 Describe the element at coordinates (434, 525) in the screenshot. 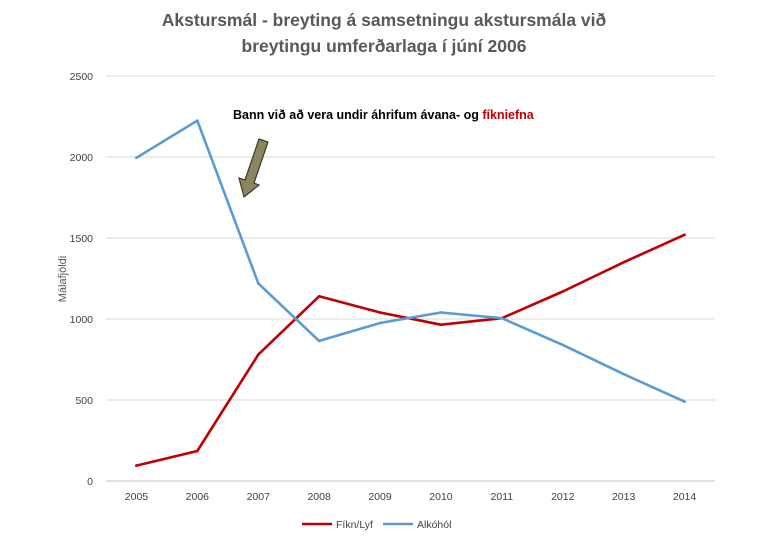

I see `legend-label: Alkóhól` at that location.